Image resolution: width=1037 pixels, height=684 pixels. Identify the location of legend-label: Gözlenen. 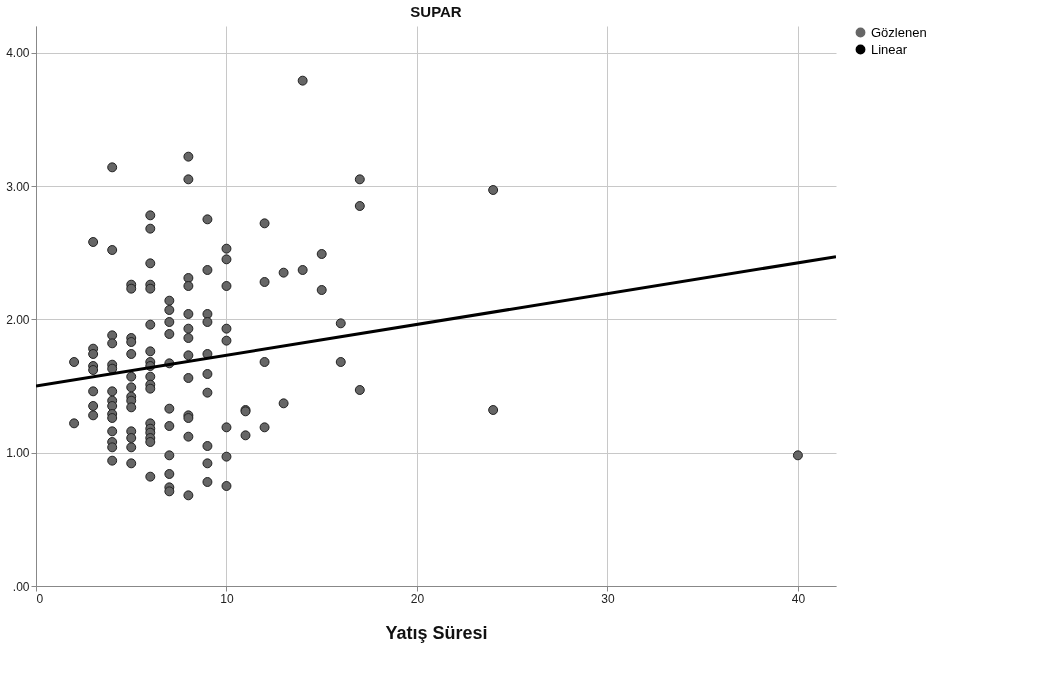
(899, 32).